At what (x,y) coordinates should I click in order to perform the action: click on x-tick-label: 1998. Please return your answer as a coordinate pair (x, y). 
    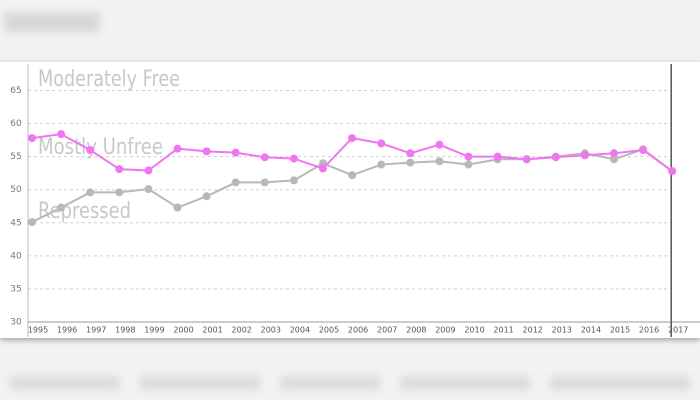
    Looking at the image, I should click on (125, 330).